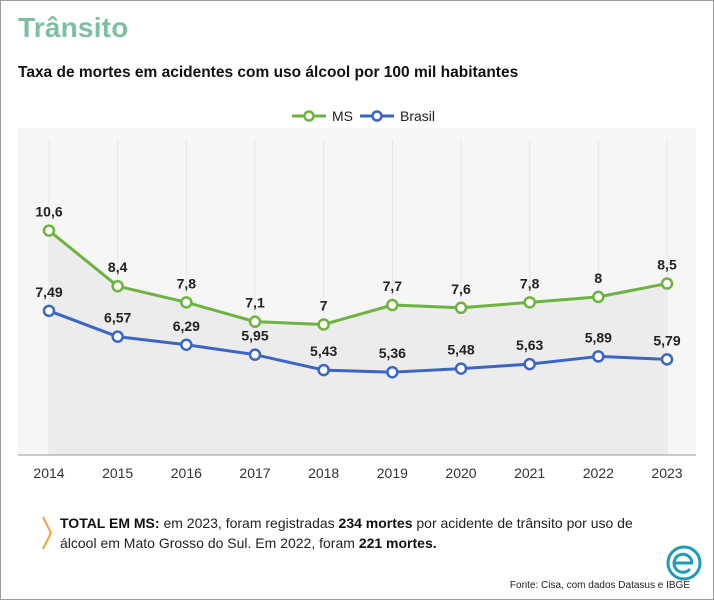 The height and width of the screenshot is (600, 714). What do you see at coordinates (392, 473) in the screenshot?
I see `x-tick-label: 2019` at bounding box center [392, 473].